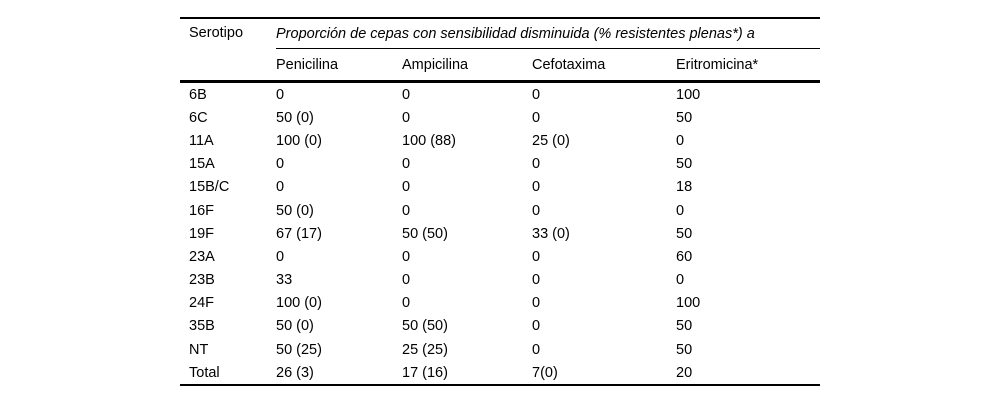 The image size is (1000, 402). What do you see at coordinates (500, 280) in the screenshot?
I see `table-row: 23B 33 0 0 0` at bounding box center [500, 280].